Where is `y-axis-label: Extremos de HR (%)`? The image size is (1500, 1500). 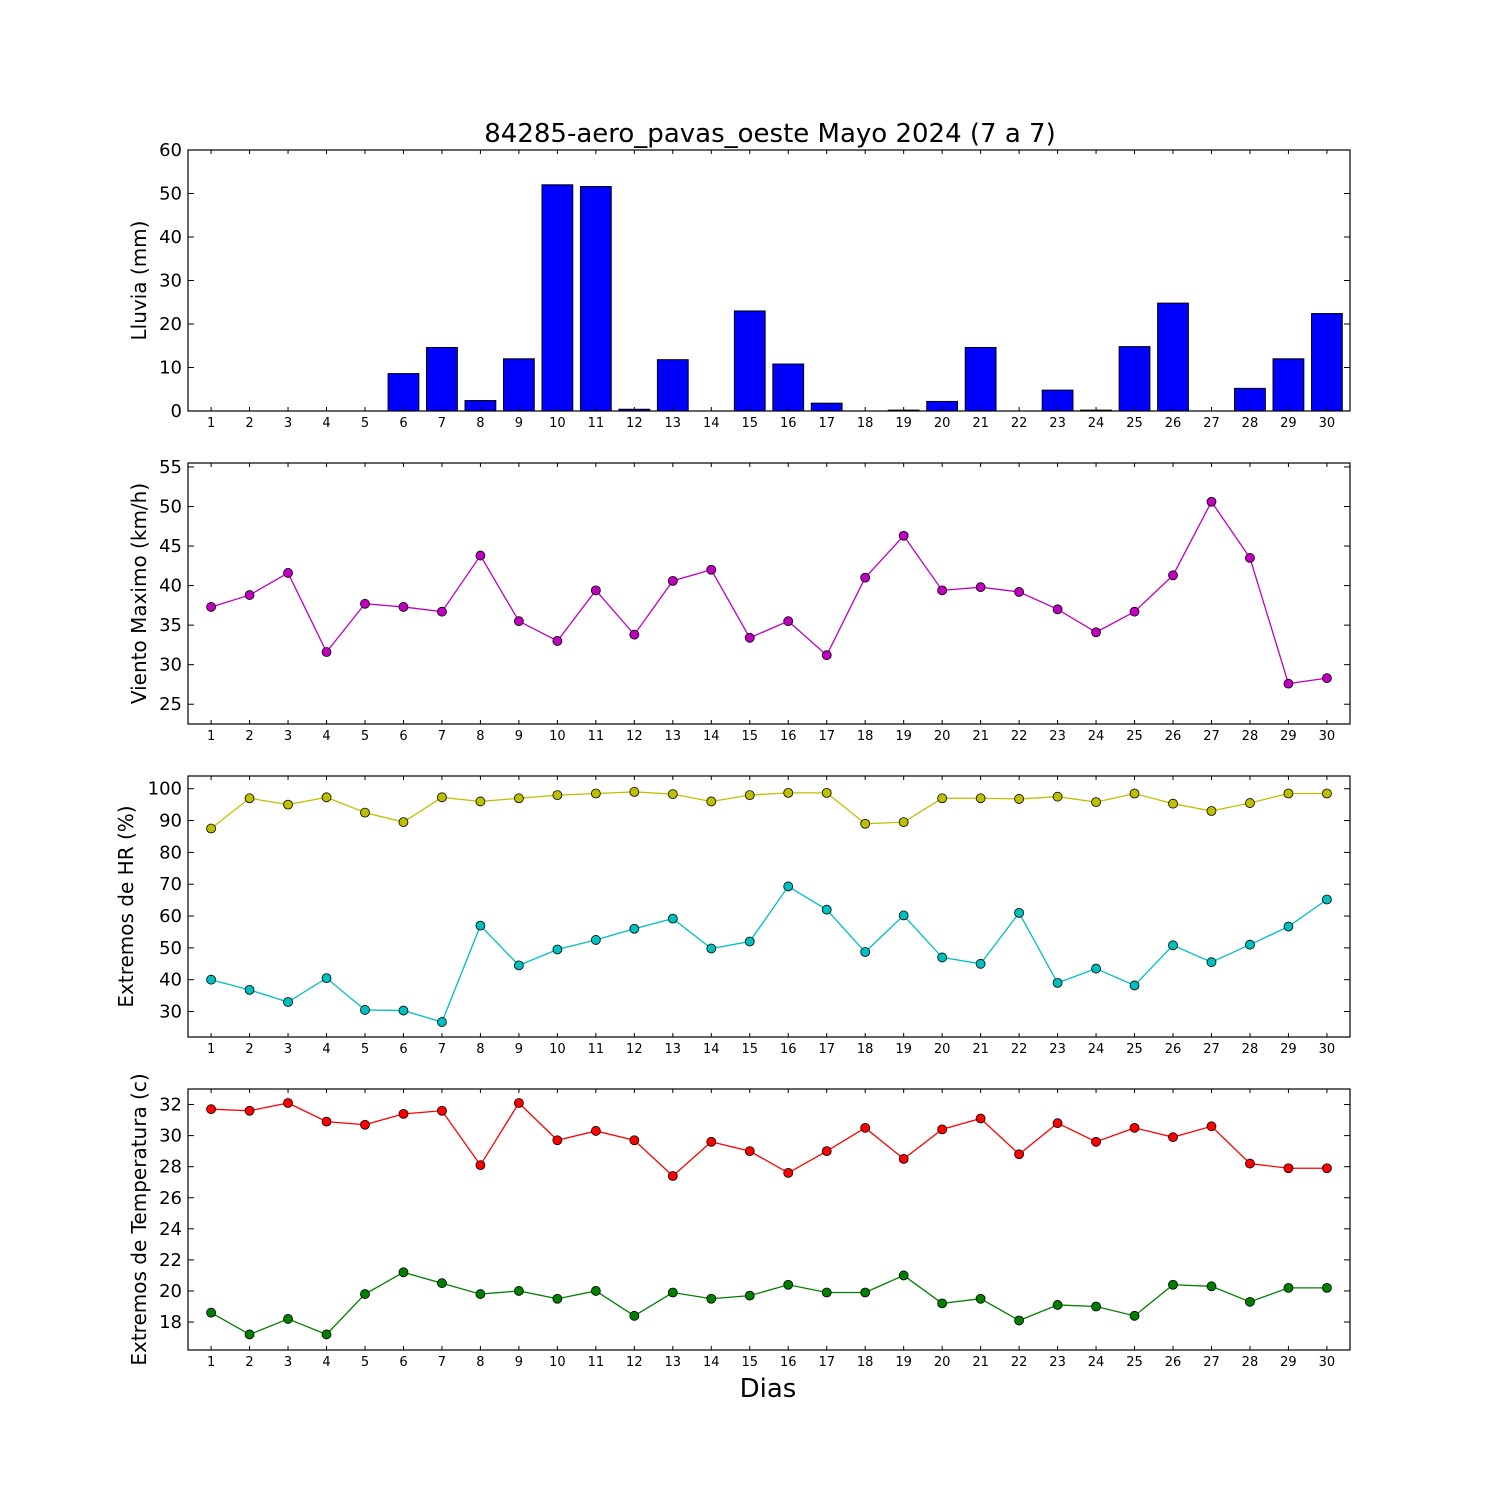
y-axis-label: Extremos de HR (%) is located at coordinates (126, 906).